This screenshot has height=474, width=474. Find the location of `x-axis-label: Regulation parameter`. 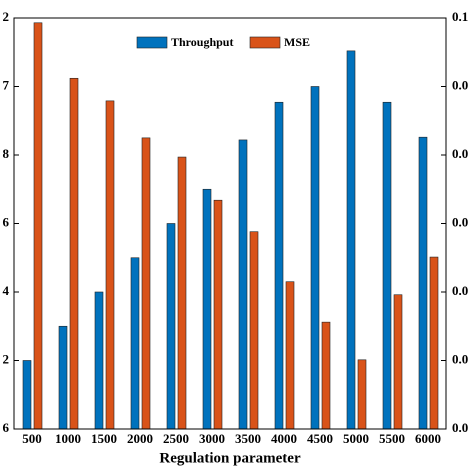

x-axis-label: Regulation parameter is located at coordinates (230, 458).